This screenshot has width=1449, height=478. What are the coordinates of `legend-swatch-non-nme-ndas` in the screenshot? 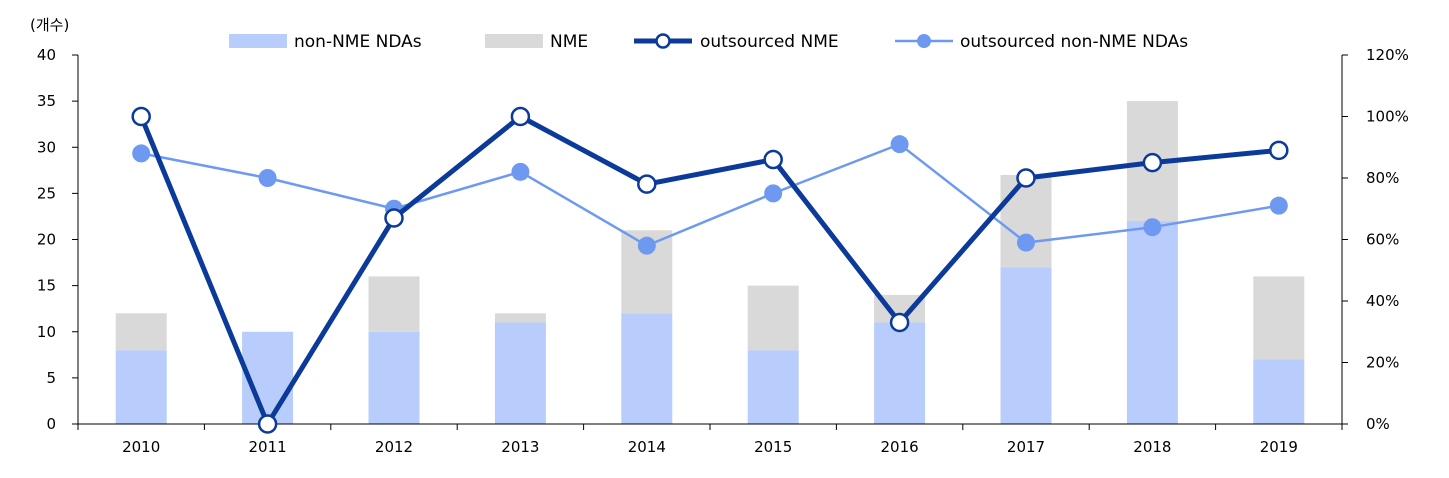 It's located at (258, 41).